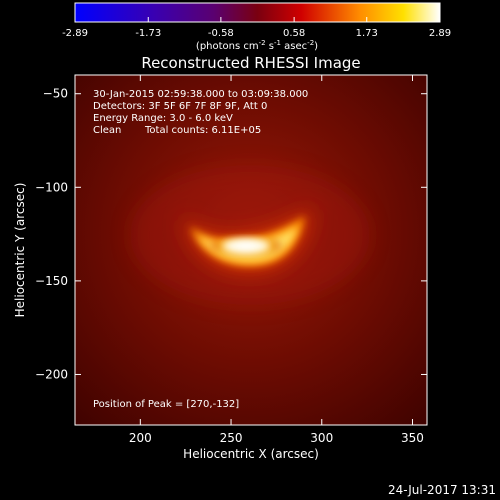  Describe the element at coordinates (55, 94) in the screenshot. I see `y-tick-label: −50` at that location.